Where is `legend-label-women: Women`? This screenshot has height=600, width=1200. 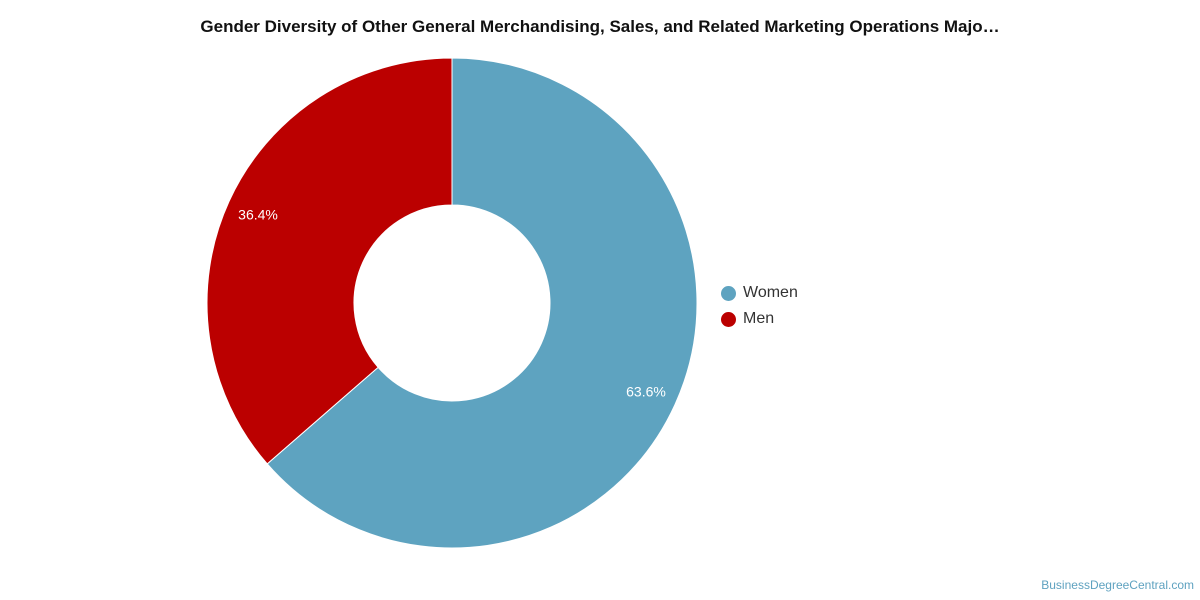 legend-label-women: Women is located at coordinates (770, 292).